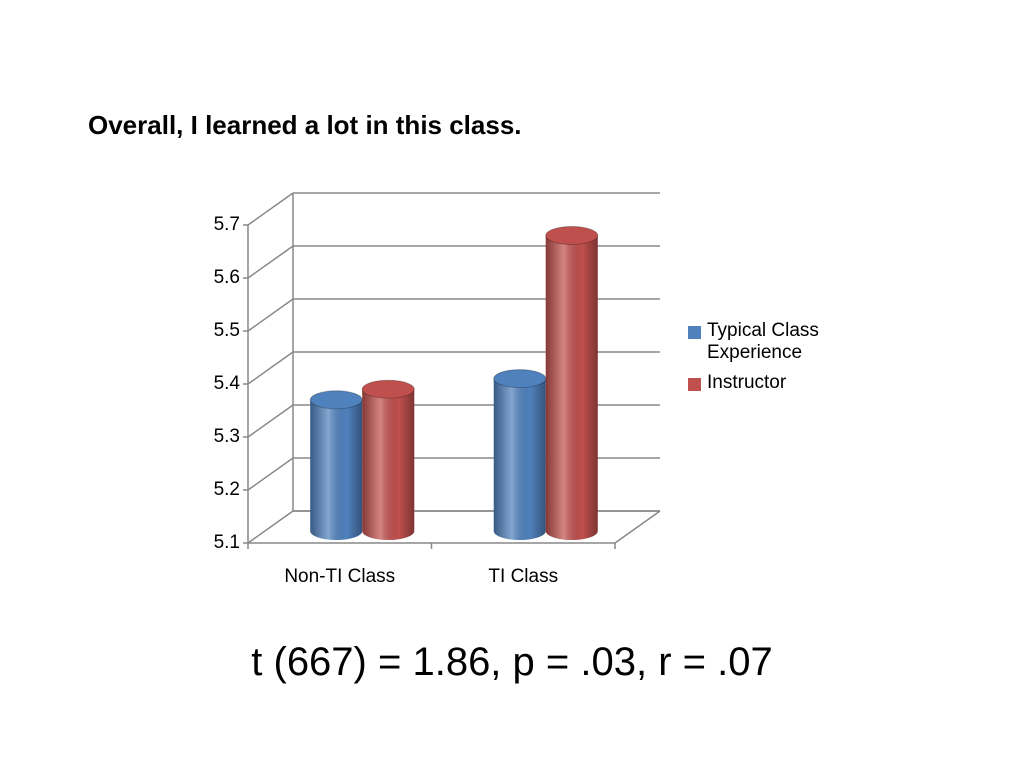 This screenshot has height=768, width=1024. What do you see at coordinates (227, 489) in the screenshot?
I see `y-tick-label: 5.2` at bounding box center [227, 489].